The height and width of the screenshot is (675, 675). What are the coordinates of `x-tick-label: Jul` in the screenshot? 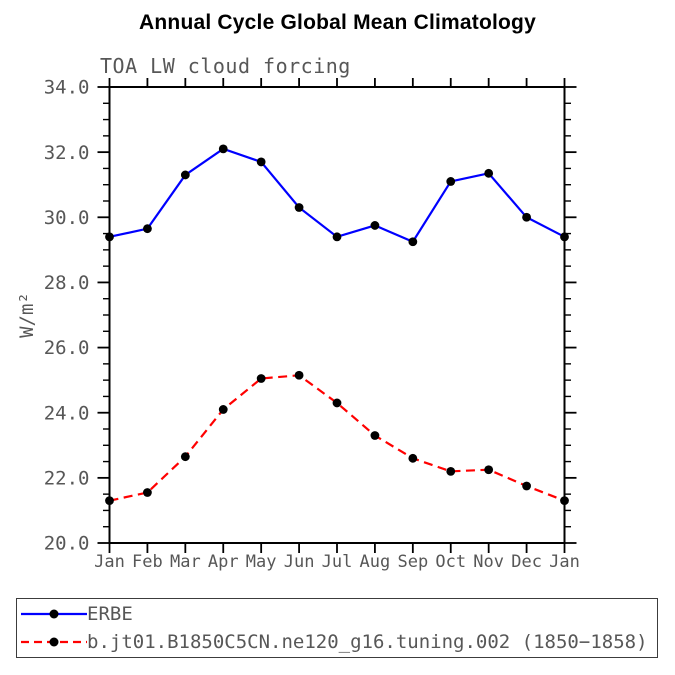 It's located at (337, 562).